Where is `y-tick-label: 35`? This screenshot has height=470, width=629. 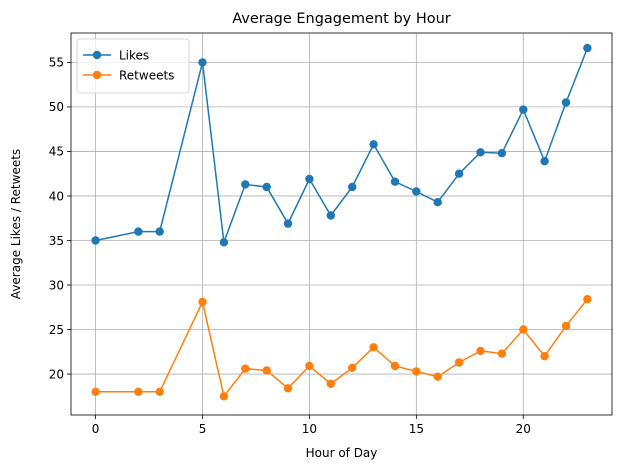 y-tick-label: 35 is located at coordinates (56, 241).